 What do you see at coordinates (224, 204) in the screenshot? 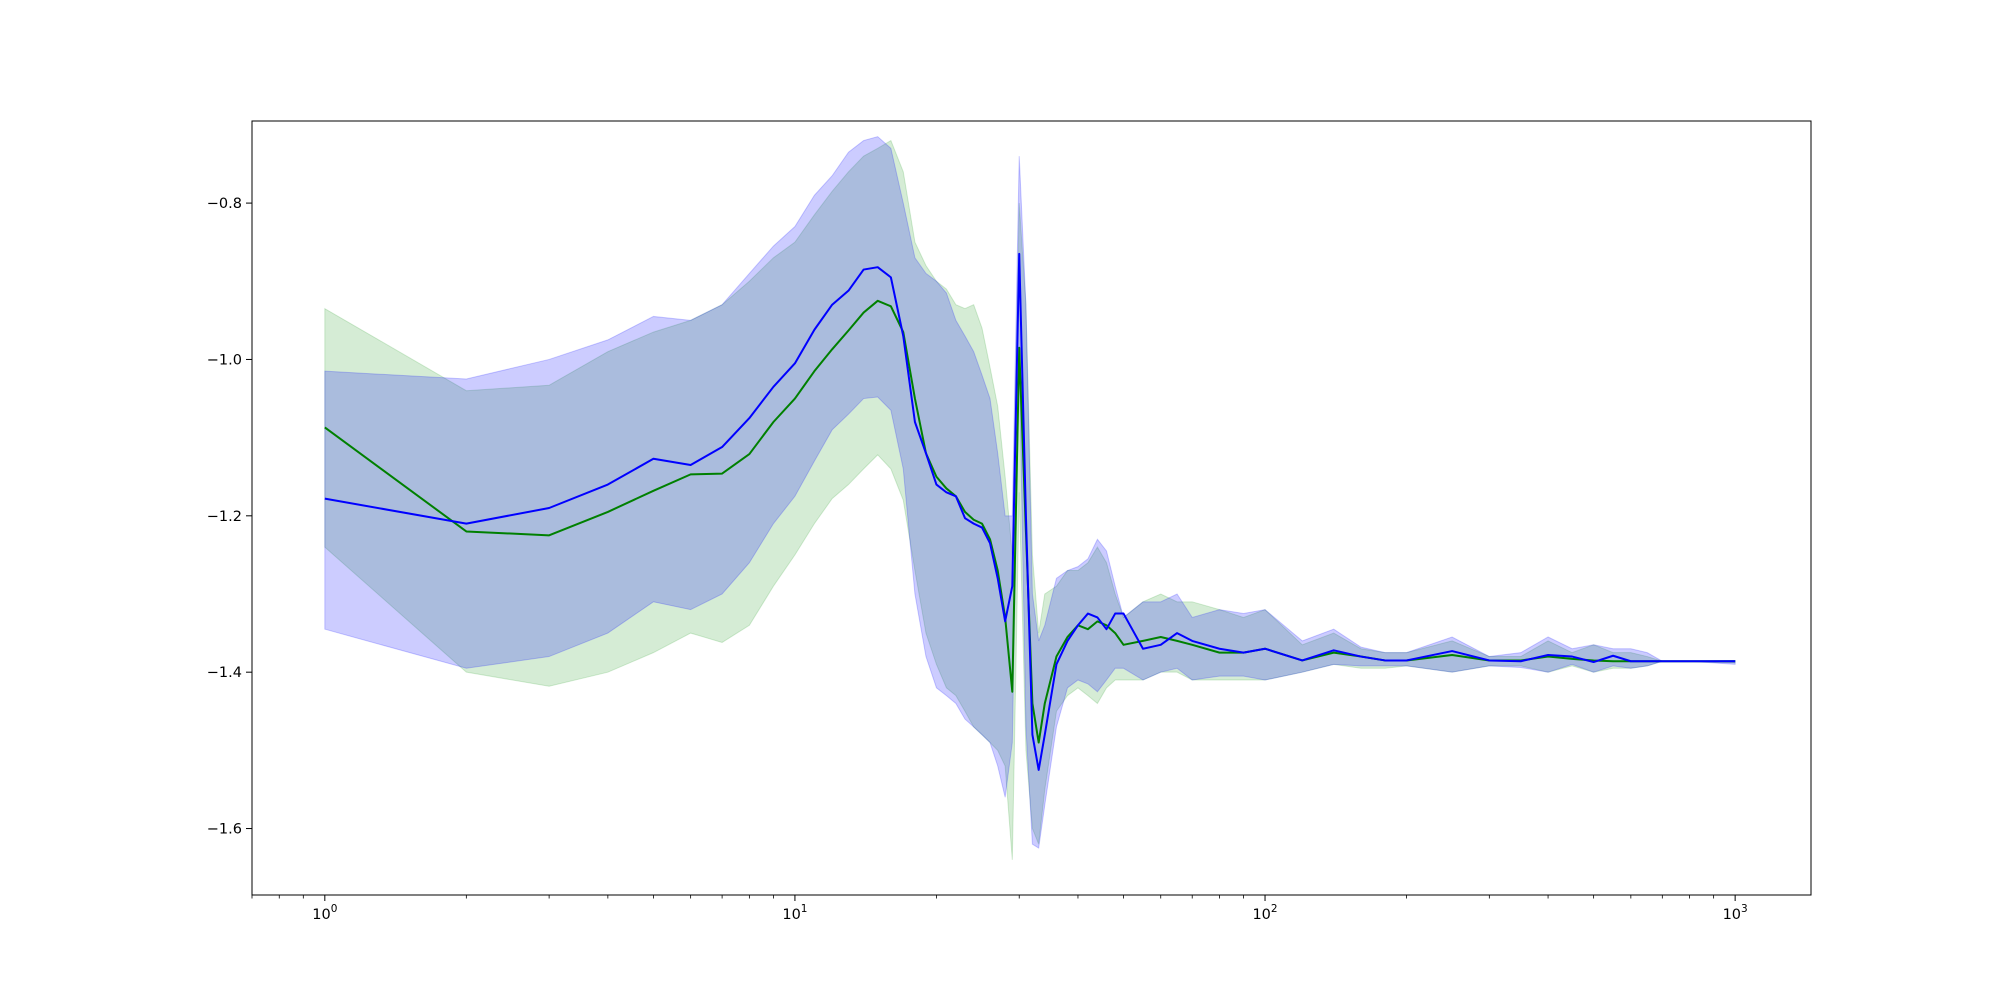
I see `y-tick-label-0: −0.8` at bounding box center [224, 204].